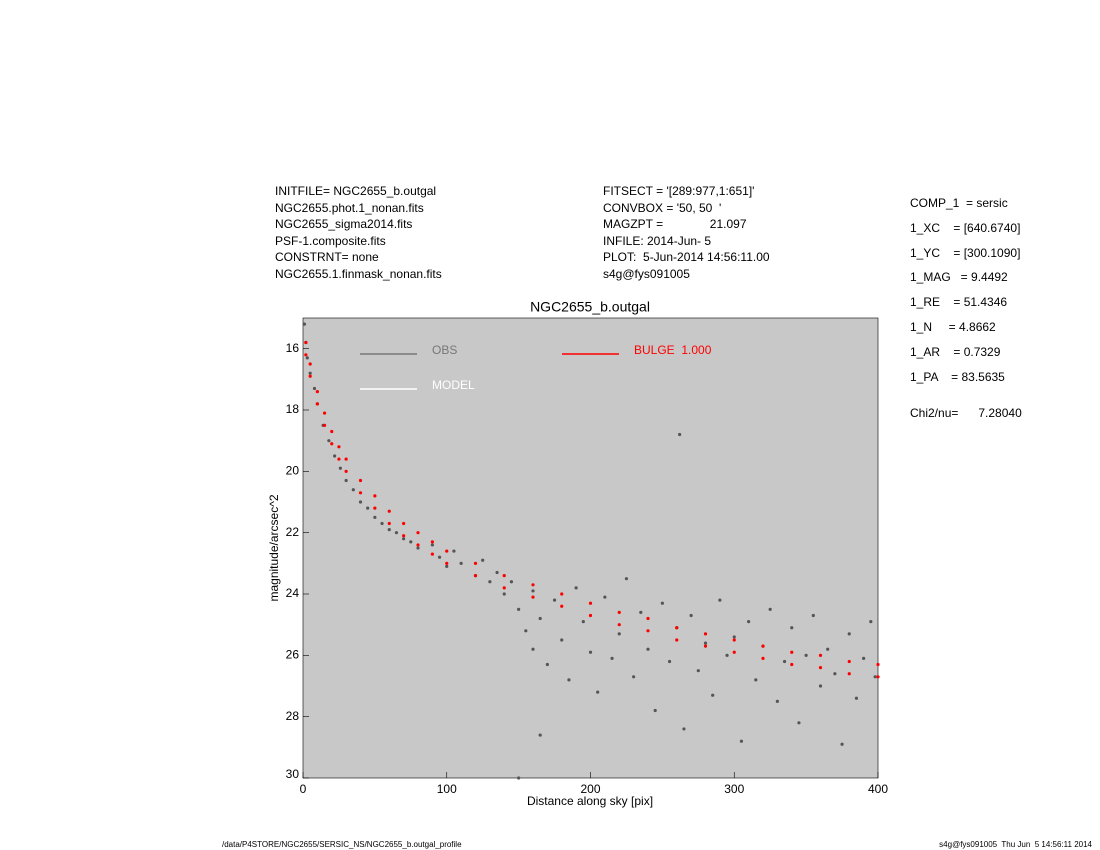  I want to click on chart-title: NGC2655_b.outgal, so click(590, 307).